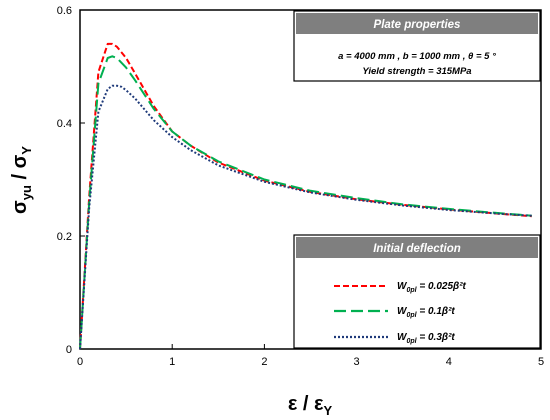 The width and height of the screenshot is (550, 420). Describe the element at coordinates (64, 124) in the screenshot. I see `y-tick-label: 0.4` at that location.